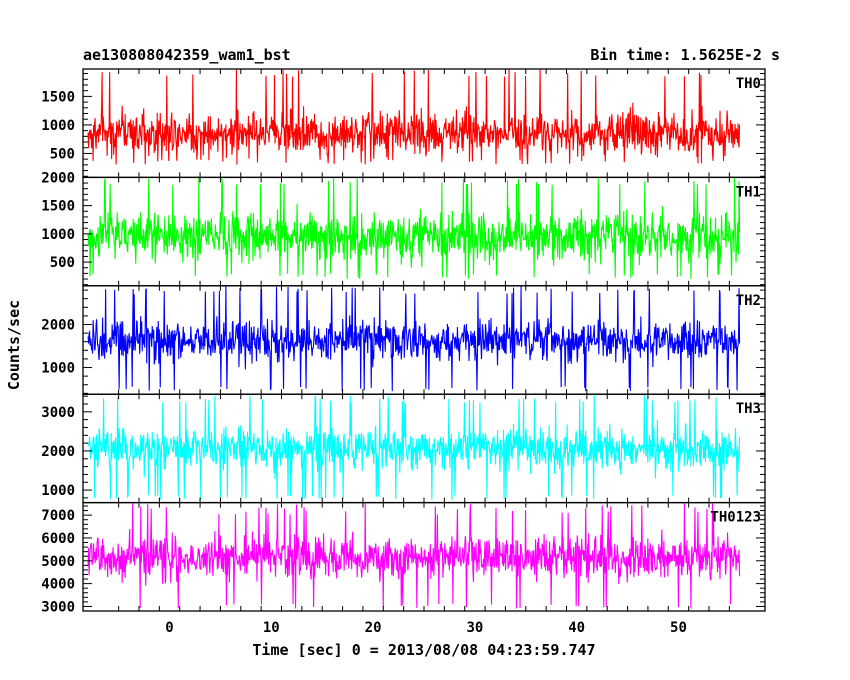 The height and width of the screenshot is (680, 850). I want to click on y-tick-label-th0: 1500, so click(58, 97).